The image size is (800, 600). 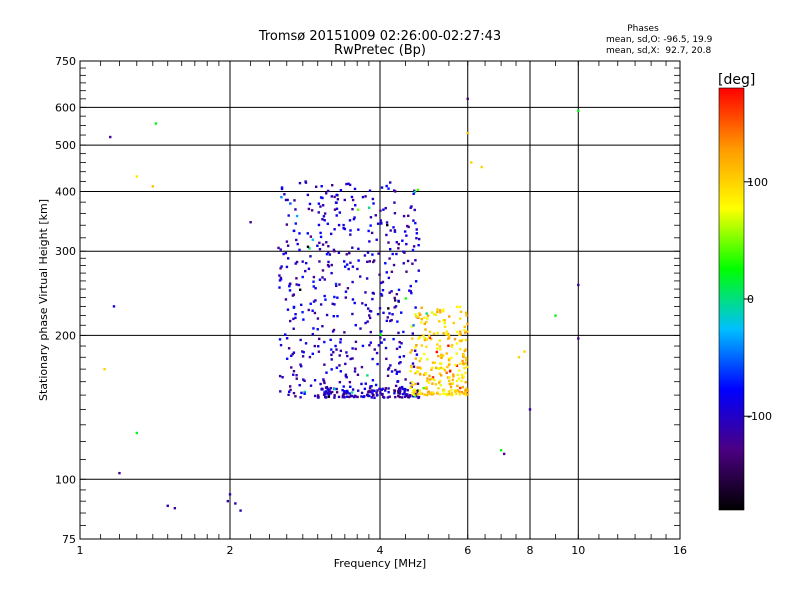 What do you see at coordinates (65, 300) in the screenshot?
I see `y-tick-labels: 75 100 200 300 400 500 600 750` at bounding box center [65, 300].